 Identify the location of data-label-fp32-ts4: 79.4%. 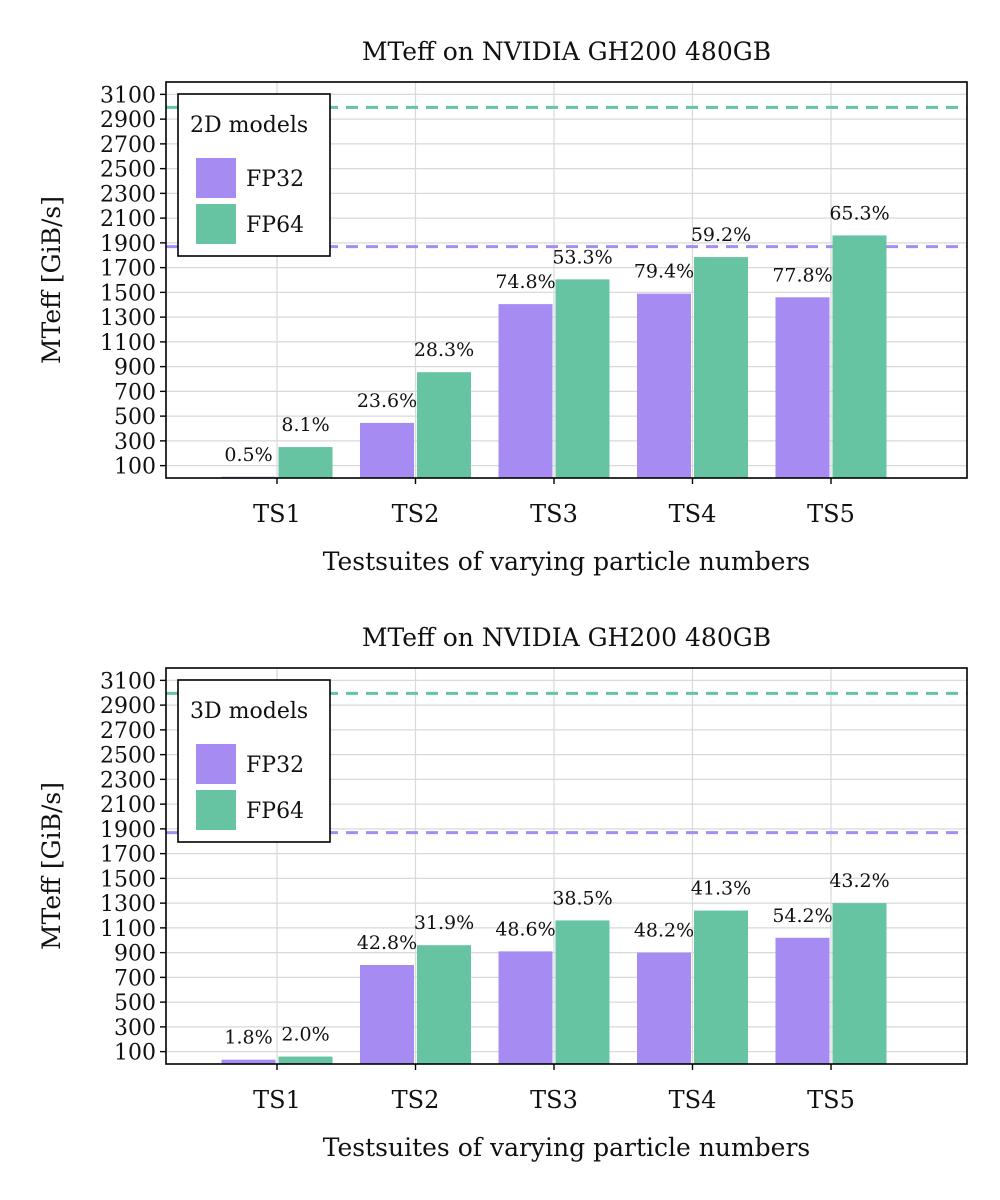
(664, 272).